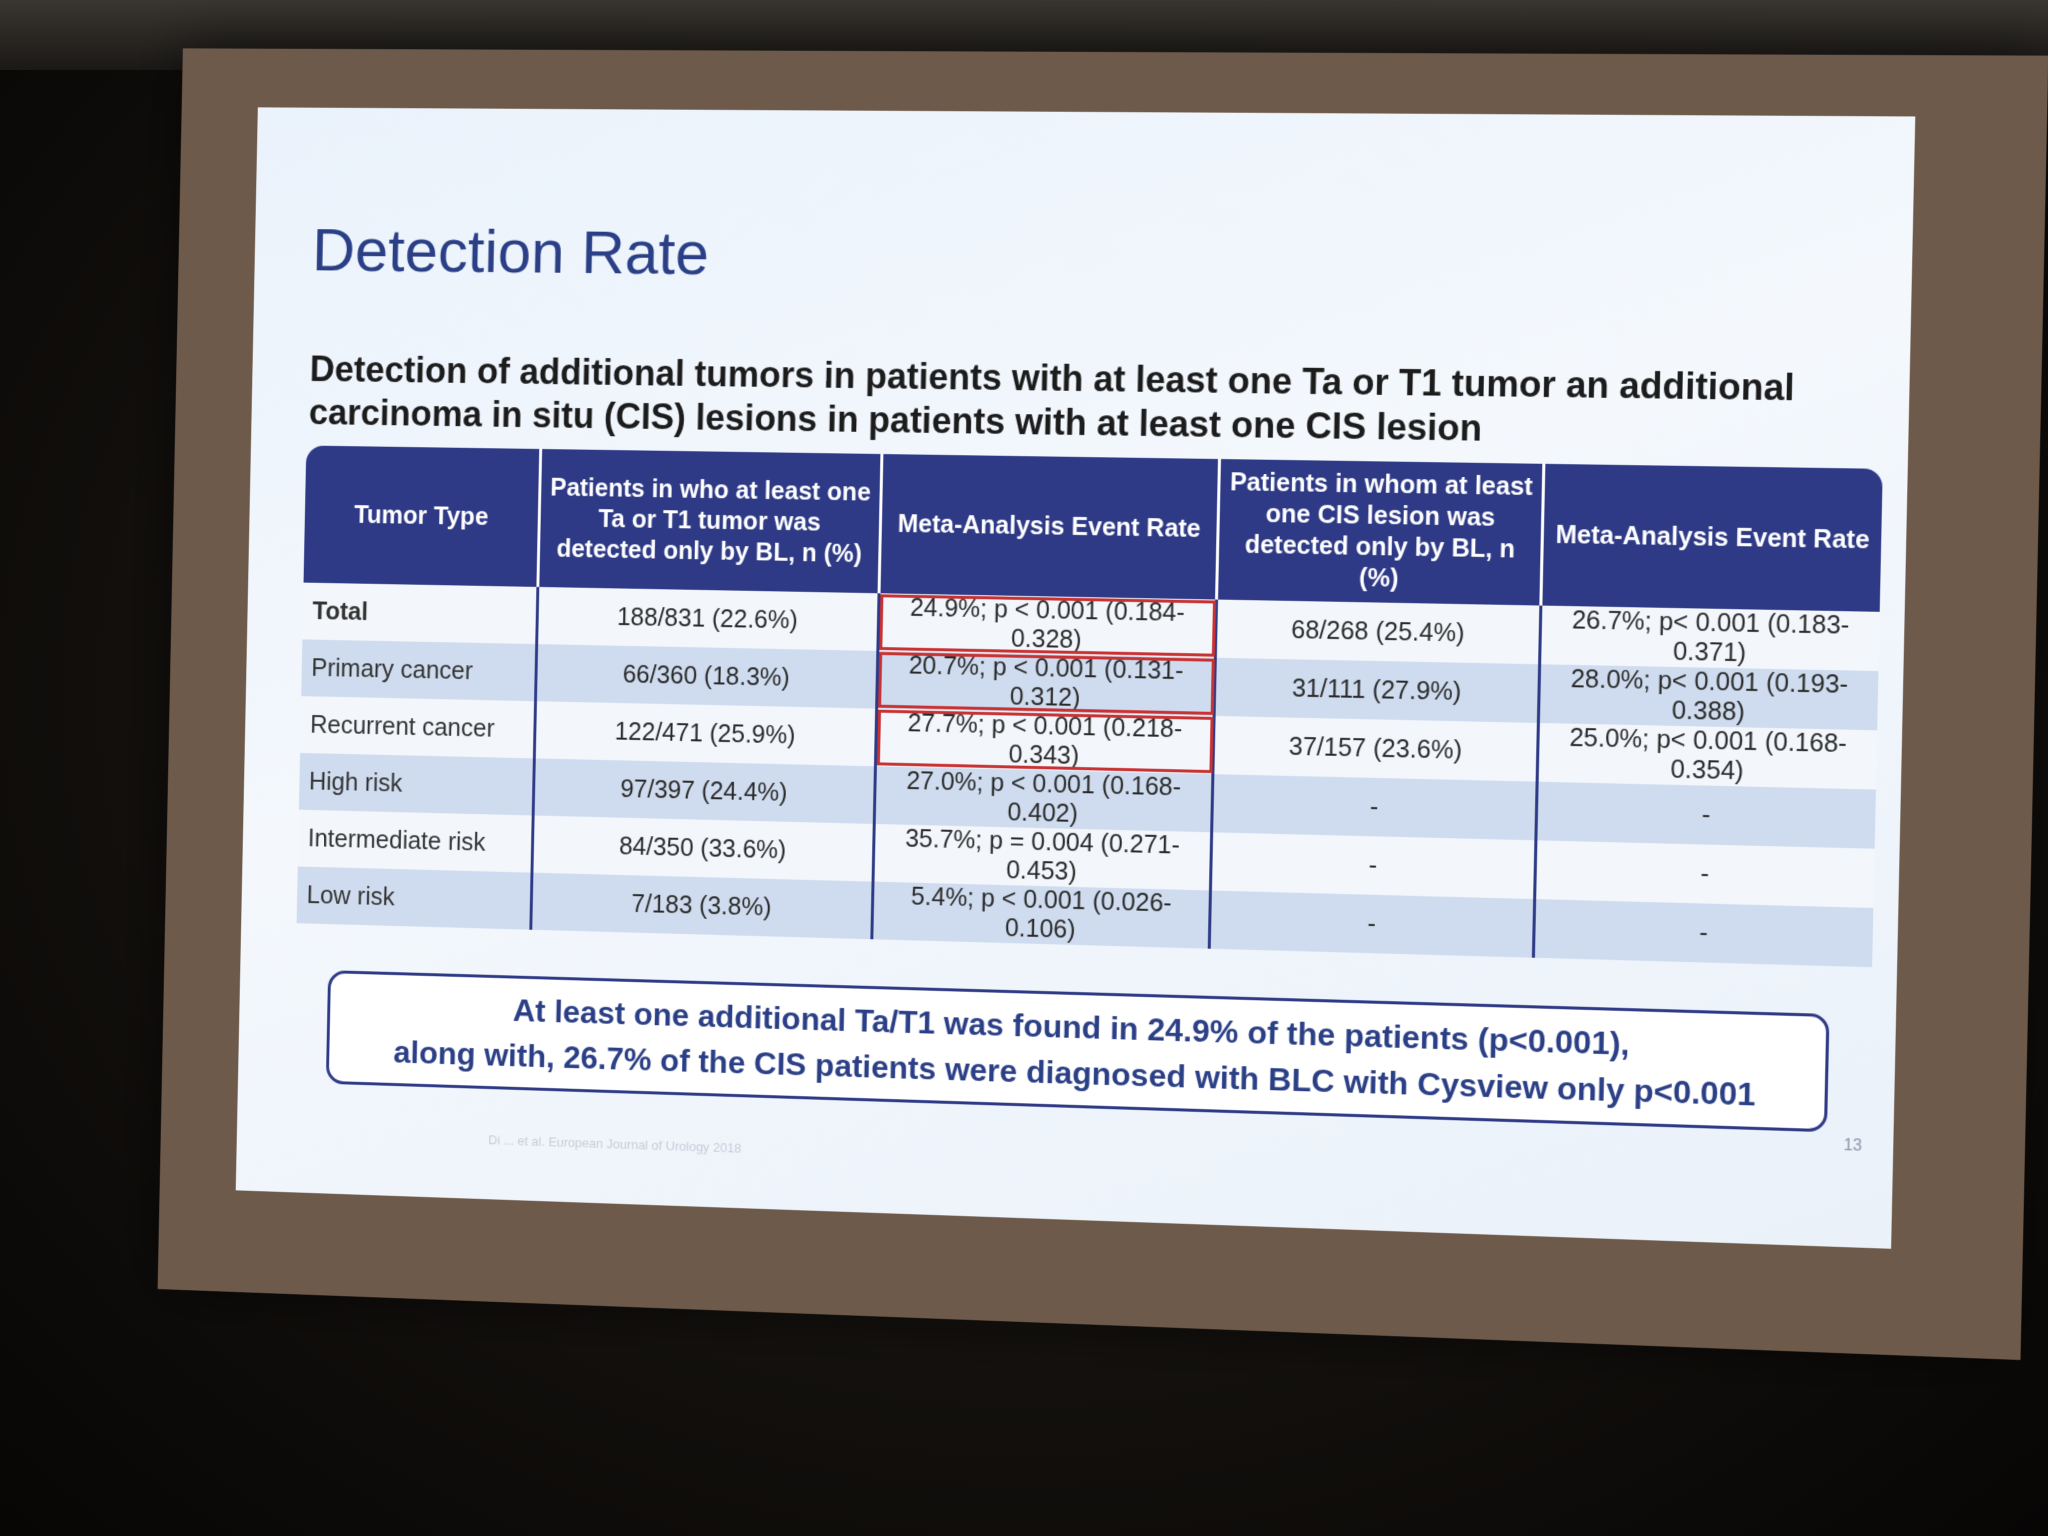 This screenshot has width=2048, height=1536. I want to click on header-meta-analysis-1: Meta-Analysis Event Rate, so click(1049, 527).